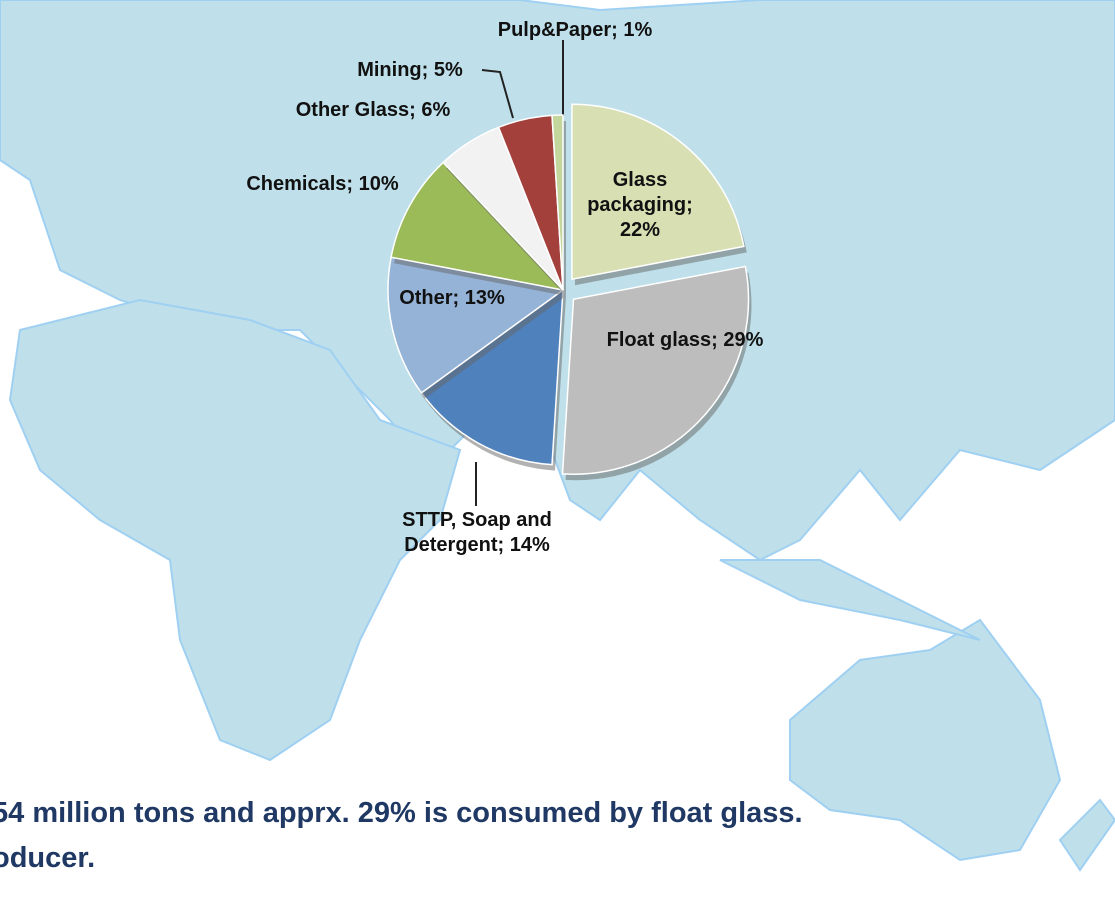  What do you see at coordinates (410, 70) in the screenshot?
I see `data-label: Mining; 5%` at bounding box center [410, 70].